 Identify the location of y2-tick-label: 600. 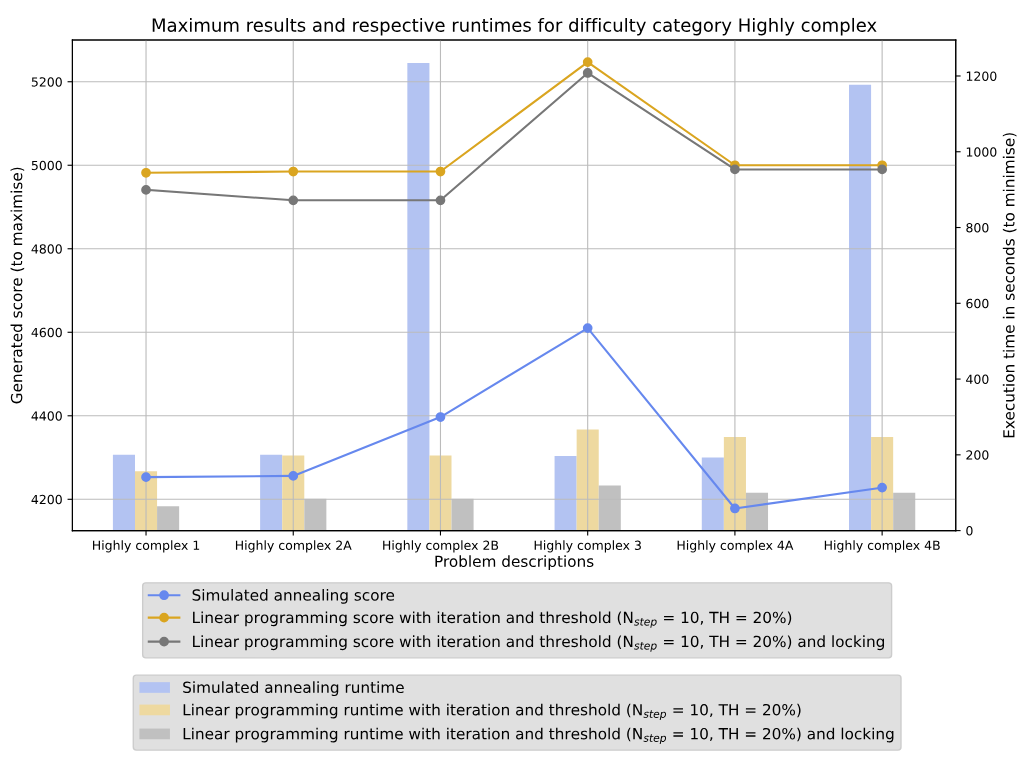
(977, 303).